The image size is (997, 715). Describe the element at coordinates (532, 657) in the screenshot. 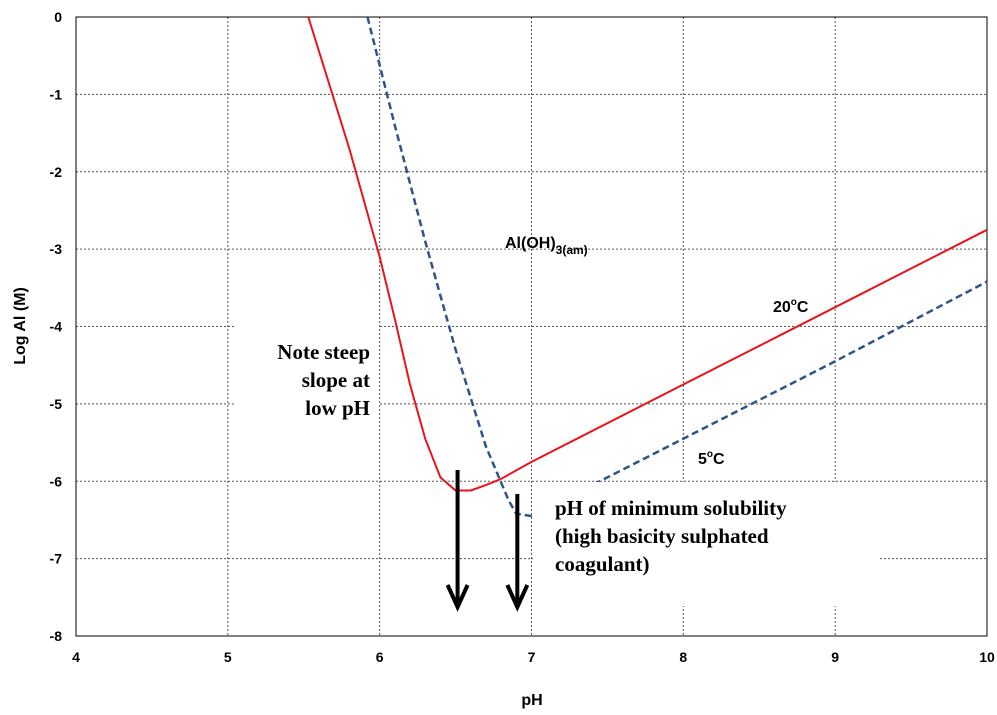

I see `x-tick-label: 7` at that location.